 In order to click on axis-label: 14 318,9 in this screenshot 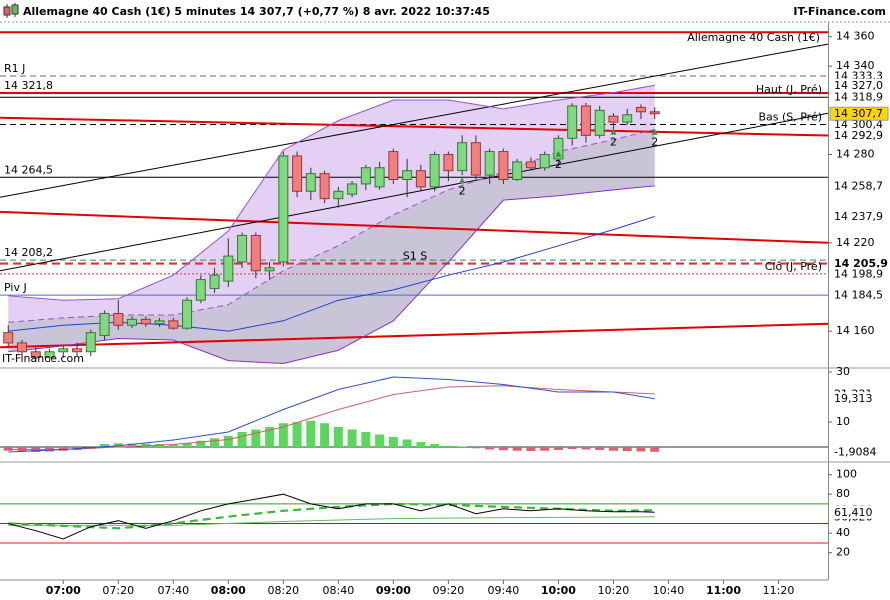, I will do `click(858, 97)`.